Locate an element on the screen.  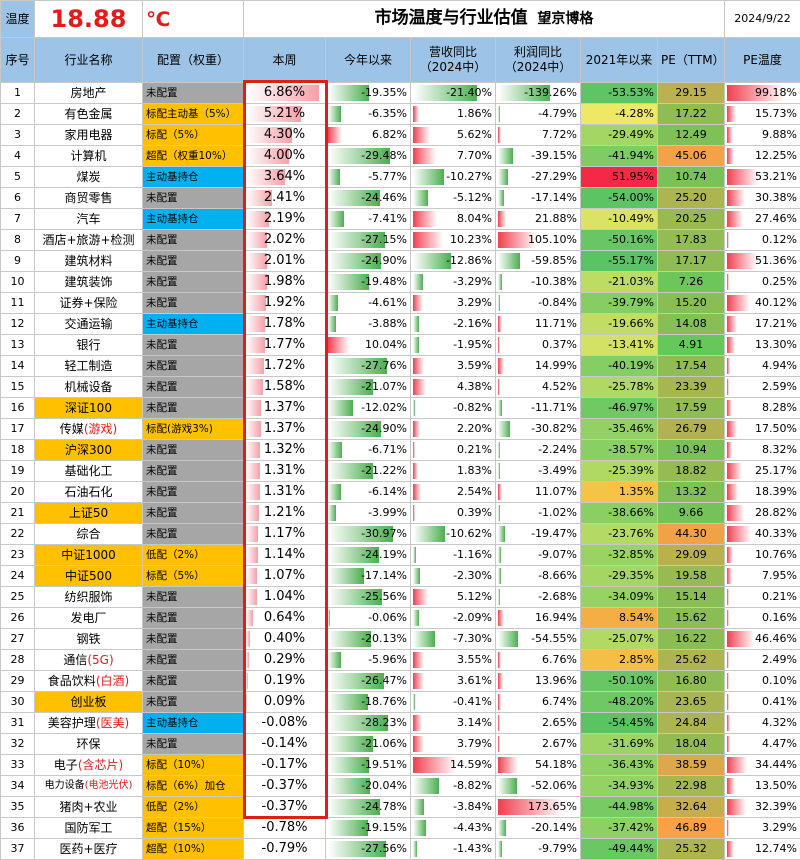
industry-name: 沪深300 is located at coordinates (89, 450).